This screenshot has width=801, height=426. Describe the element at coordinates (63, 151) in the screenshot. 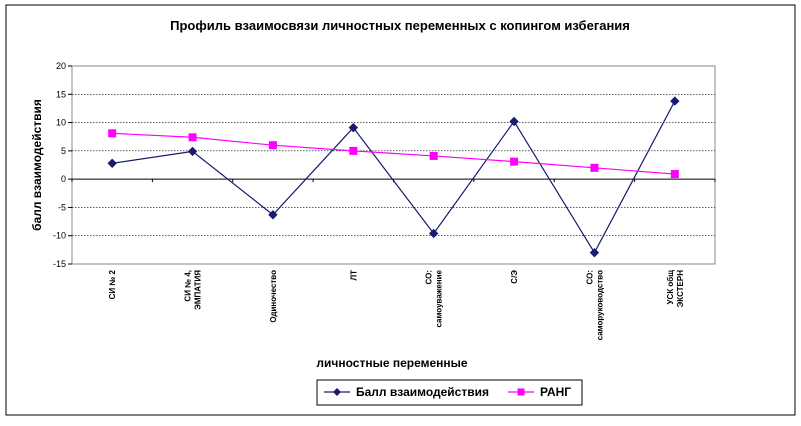

I see `y-tick-label: 5` at that location.